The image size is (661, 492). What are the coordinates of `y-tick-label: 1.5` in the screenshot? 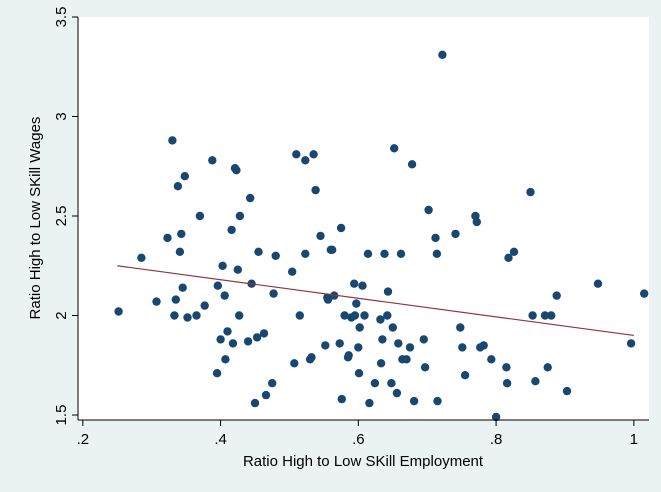 It's located at (61, 415).